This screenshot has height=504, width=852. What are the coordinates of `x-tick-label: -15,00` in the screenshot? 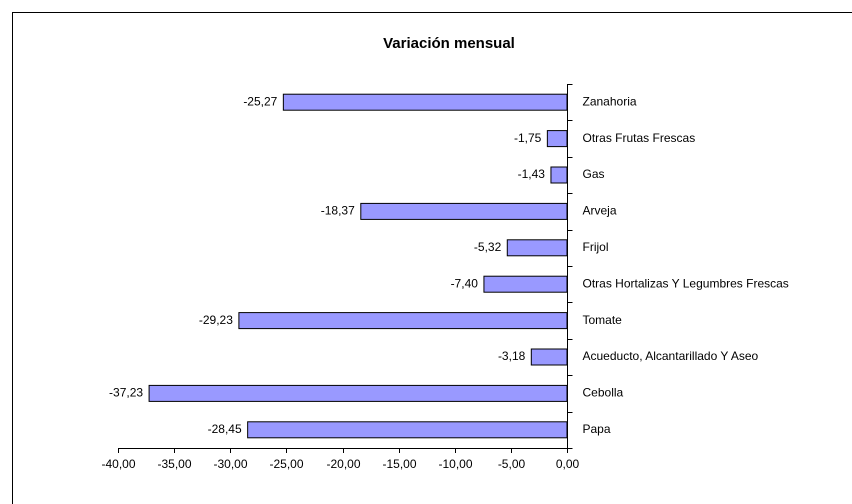 It's located at (399, 464).